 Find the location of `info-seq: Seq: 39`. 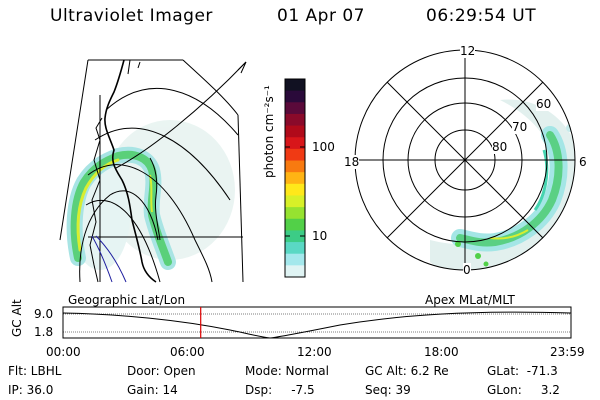

info-seq: Seq: 39 is located at coordinates (388, 390).